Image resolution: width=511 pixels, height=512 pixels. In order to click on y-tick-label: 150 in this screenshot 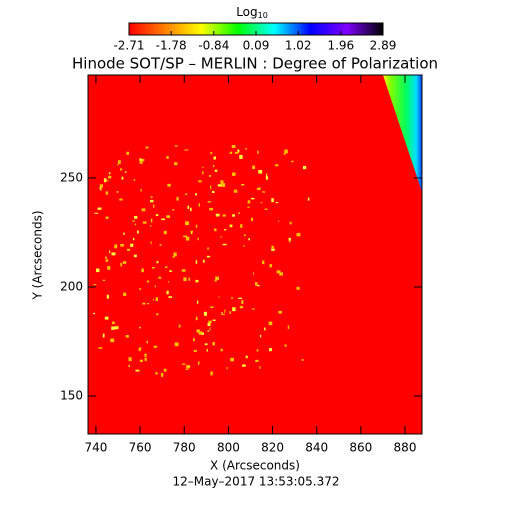, I will do `click(71, 396)`.